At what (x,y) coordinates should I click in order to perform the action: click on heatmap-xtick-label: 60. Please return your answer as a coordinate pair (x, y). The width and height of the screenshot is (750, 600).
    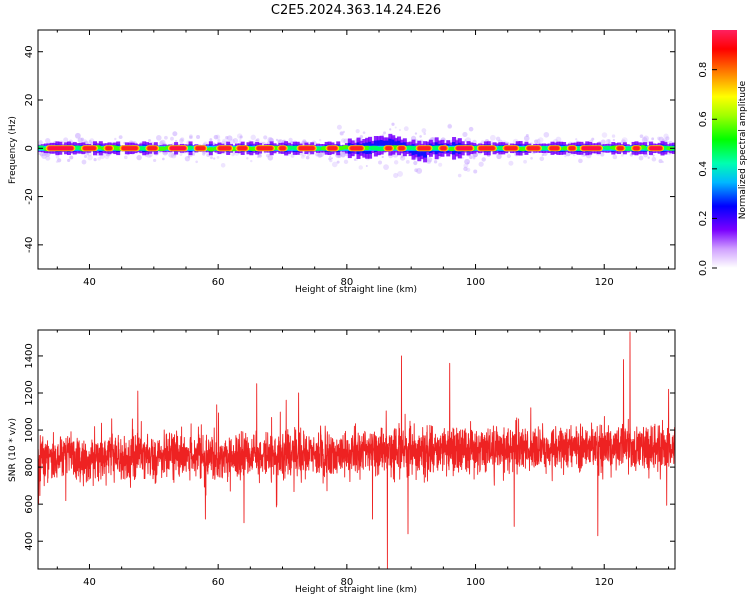
    Looking at the image, I should click on (218, 282).